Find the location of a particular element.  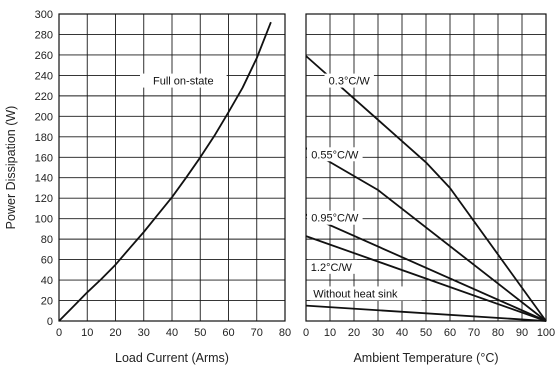

series-annotation: Without heat sink is located at coordinates (355, 294).